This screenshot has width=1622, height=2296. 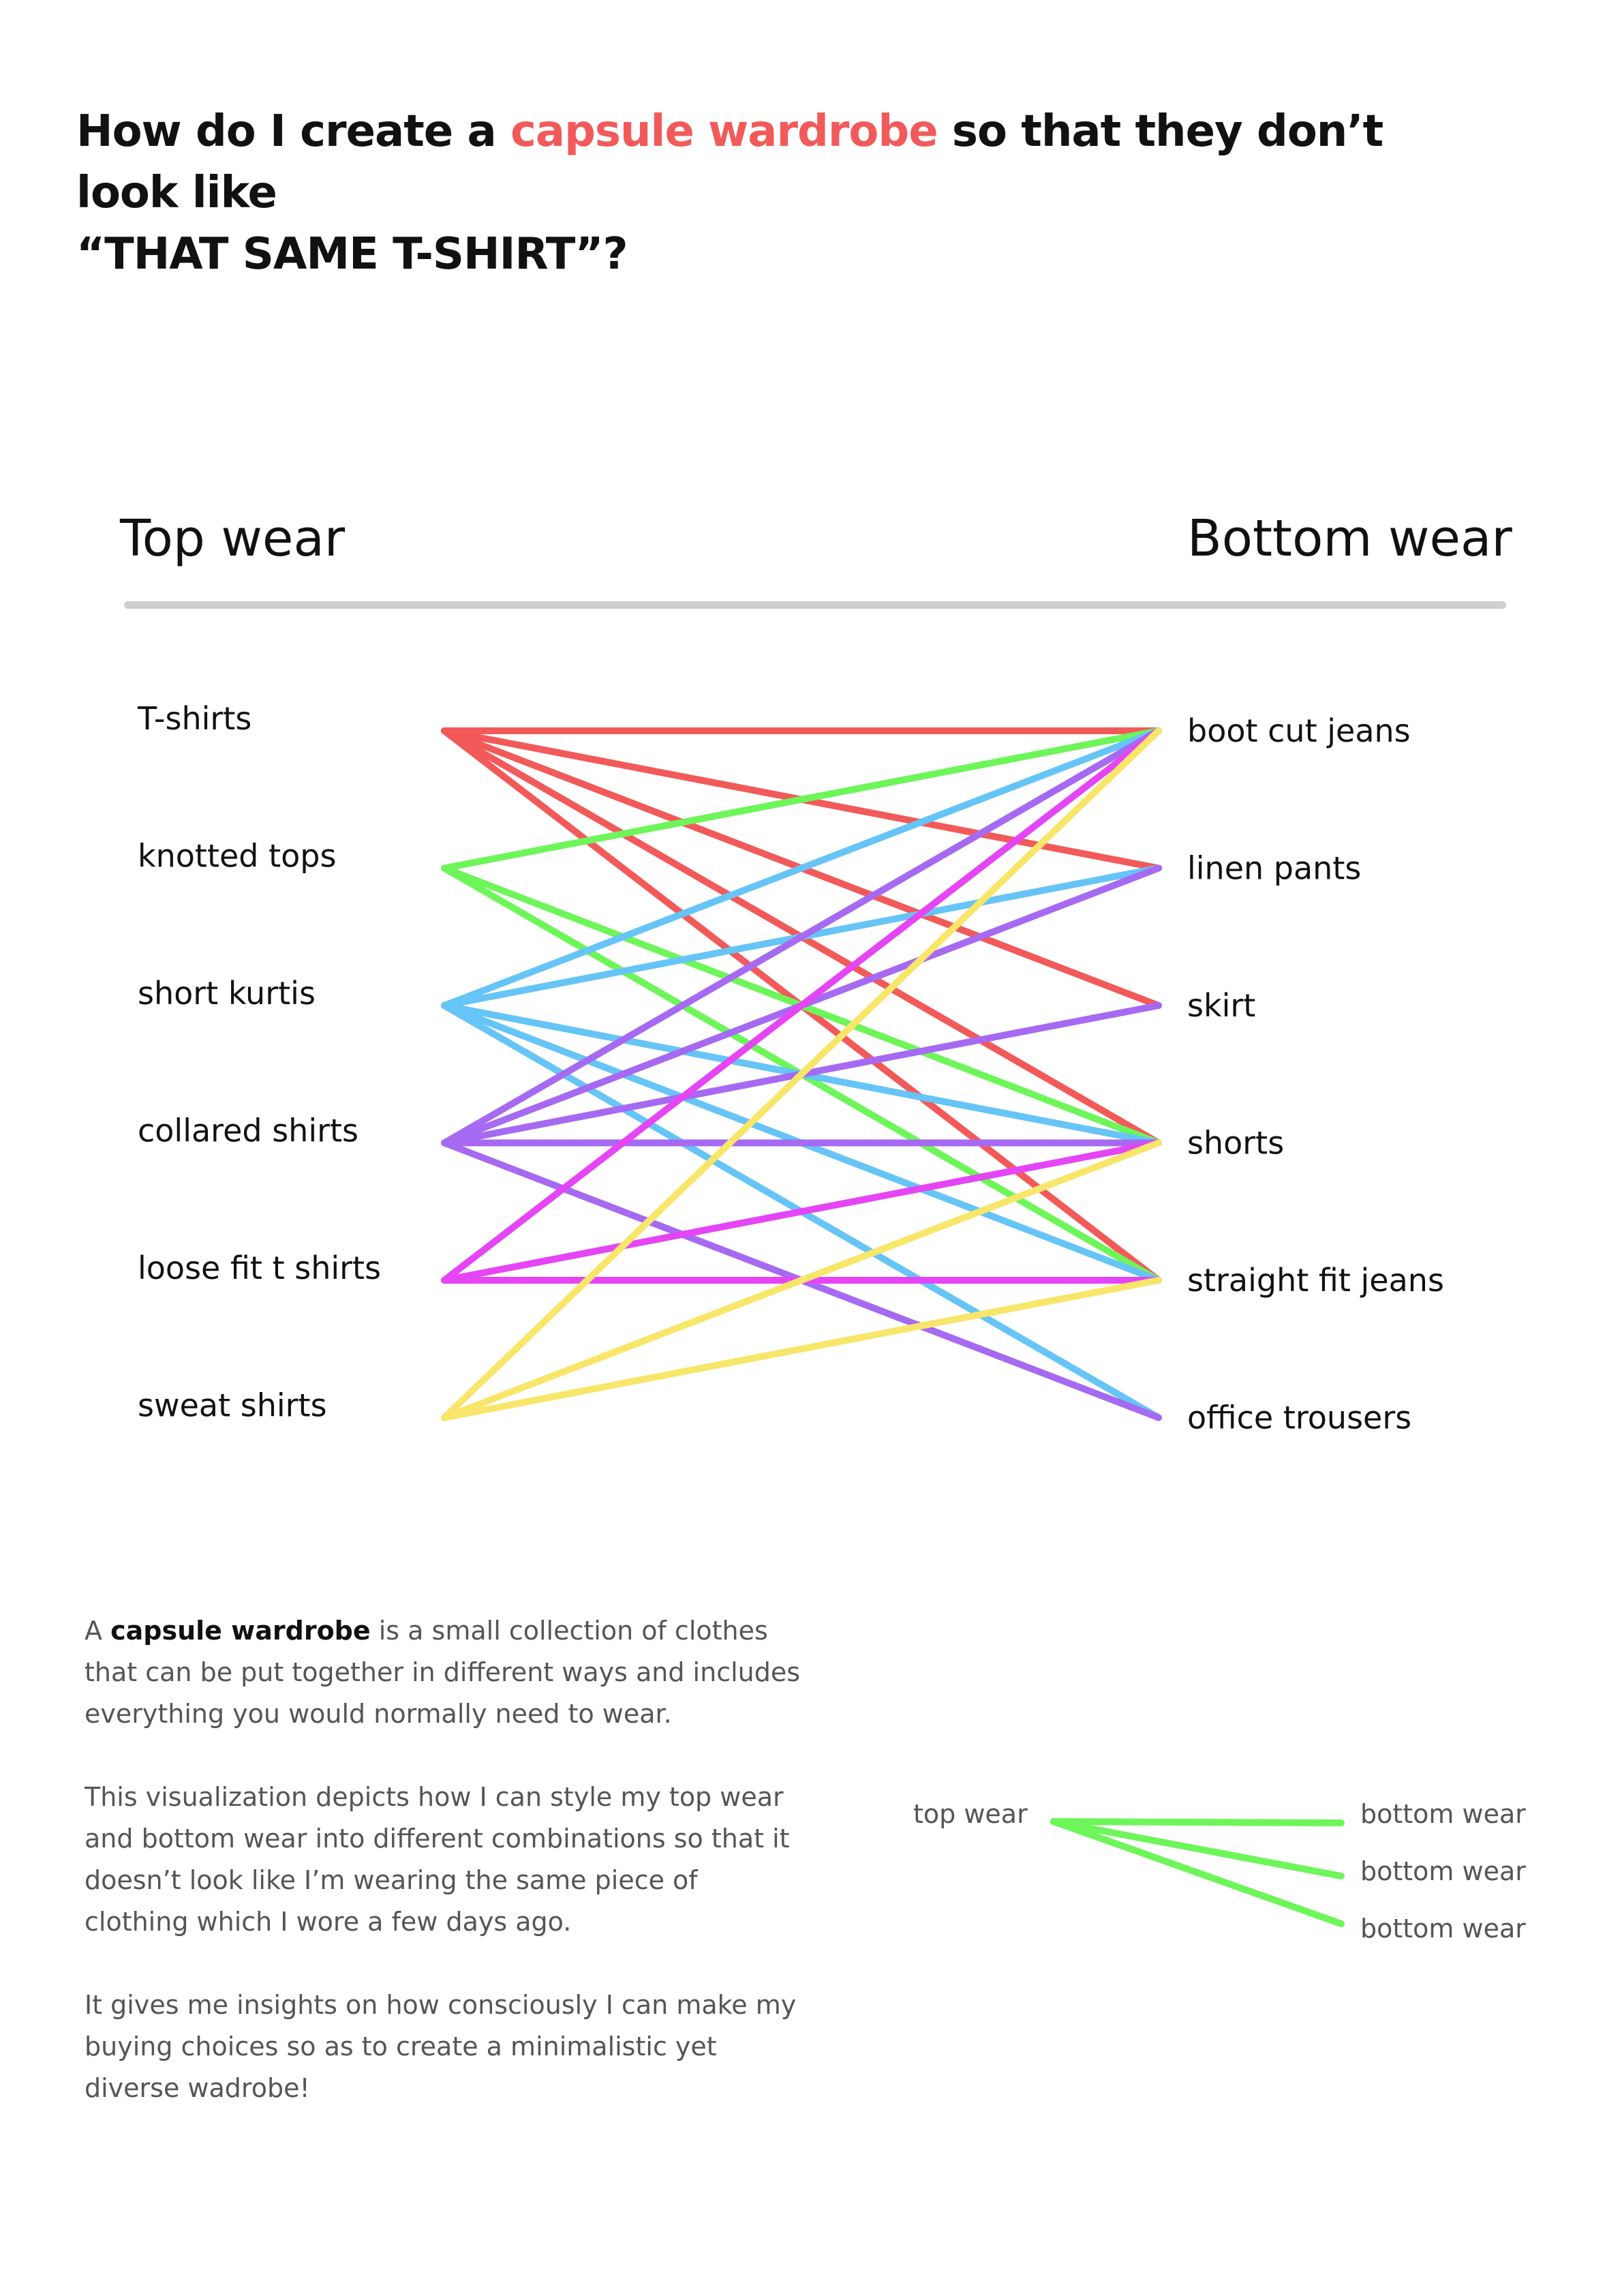 I want to click on title-part1: How do I create a, so click(x=293, y=131).